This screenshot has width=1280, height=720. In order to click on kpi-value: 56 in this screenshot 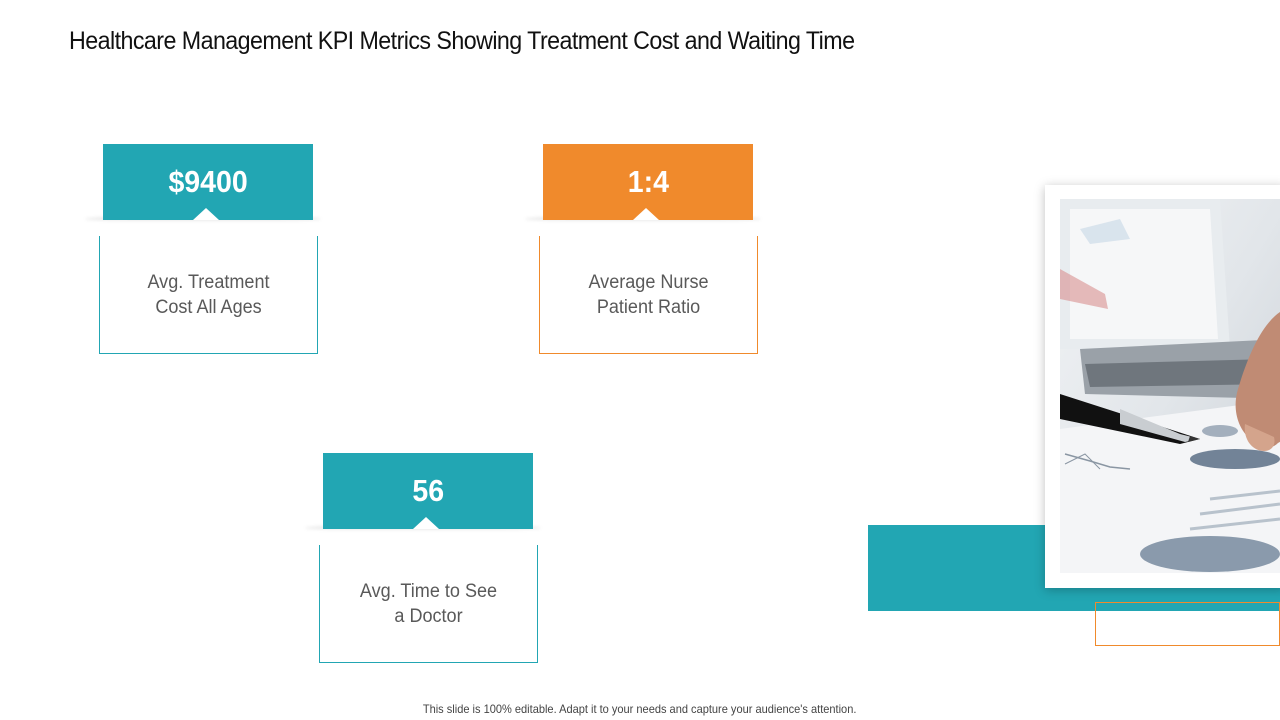, I will do `click(428, 490)`.